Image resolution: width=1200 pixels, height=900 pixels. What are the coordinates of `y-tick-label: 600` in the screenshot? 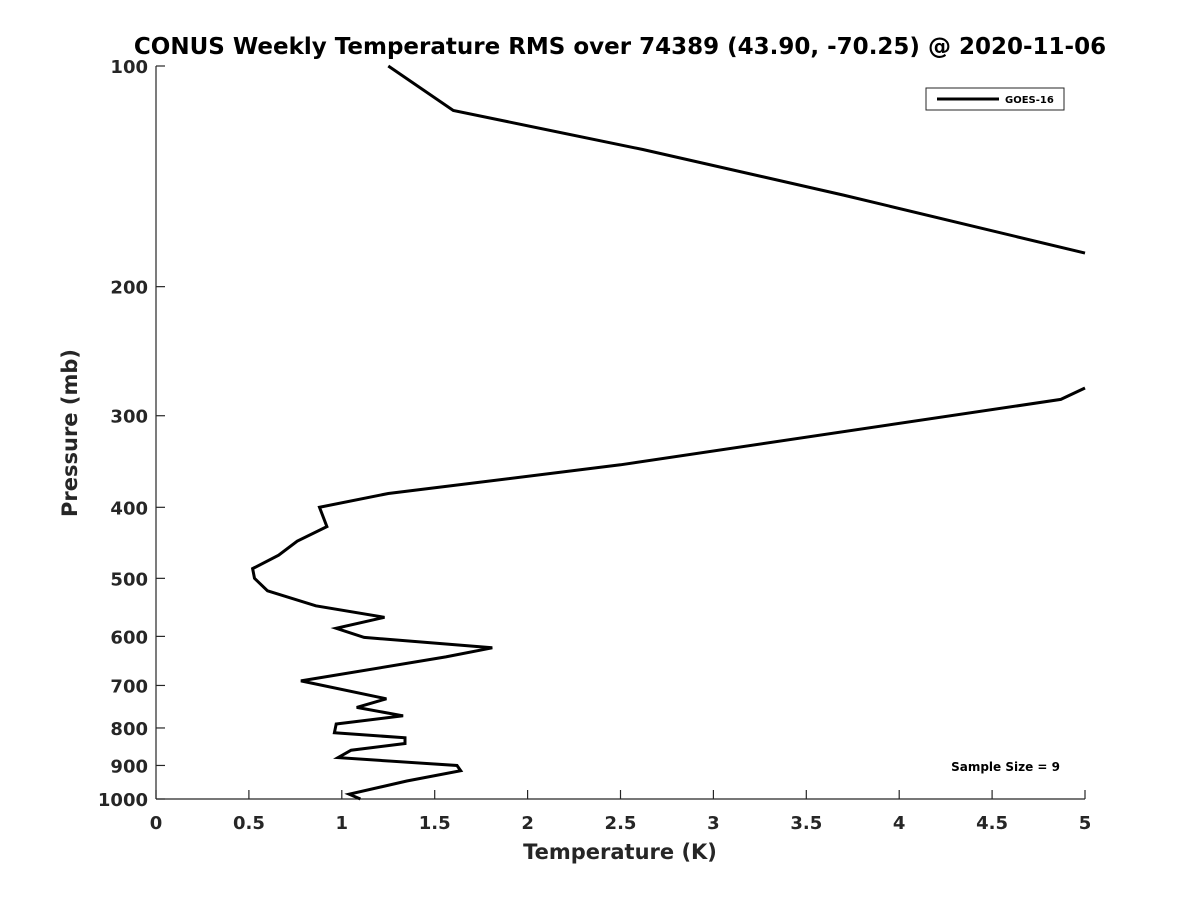 It's located at (129, 637).